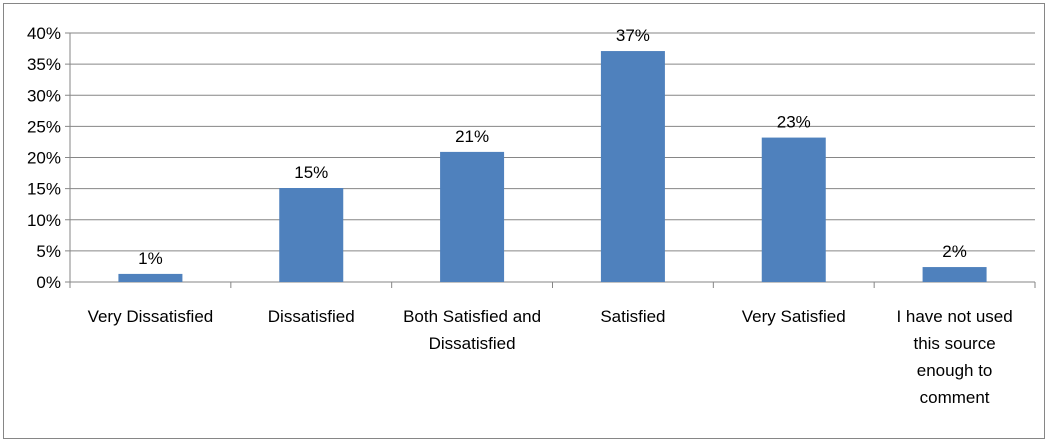 The width and height of the screenshot is (1050, 444). Describe the element at coordinates (794, 122) in the screenshot. I see `data-label: 23%` at that location.